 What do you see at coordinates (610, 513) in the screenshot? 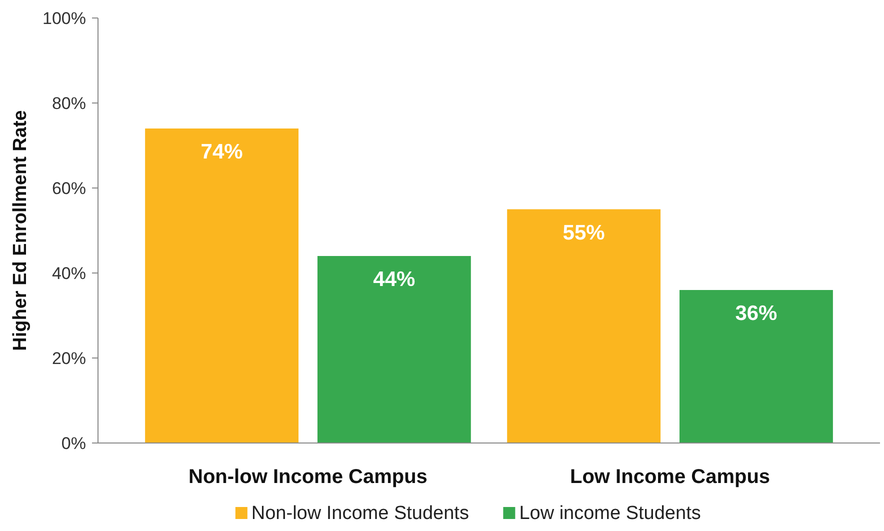
I see `legend-label: Low income Students` at bounding box center [610, 513].